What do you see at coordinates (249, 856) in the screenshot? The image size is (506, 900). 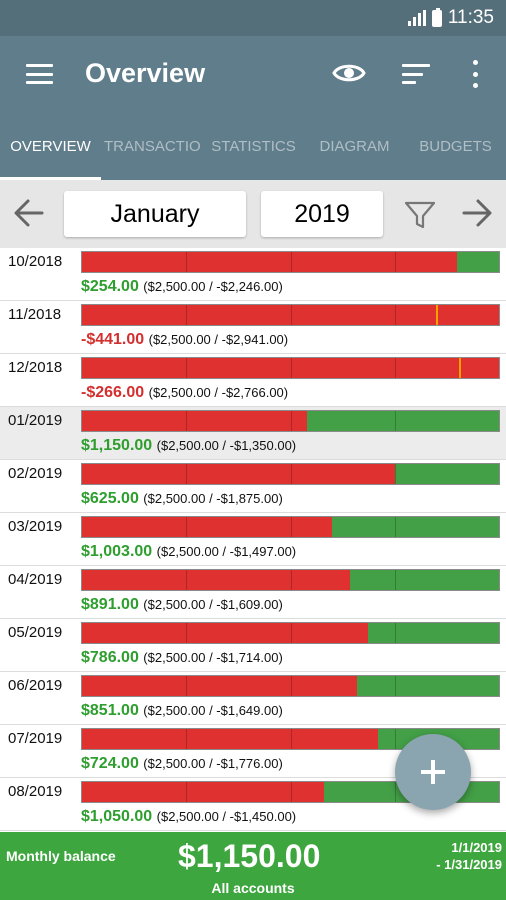 I see `footer-balance: $1,150.00` at bounding box center [249, 856].